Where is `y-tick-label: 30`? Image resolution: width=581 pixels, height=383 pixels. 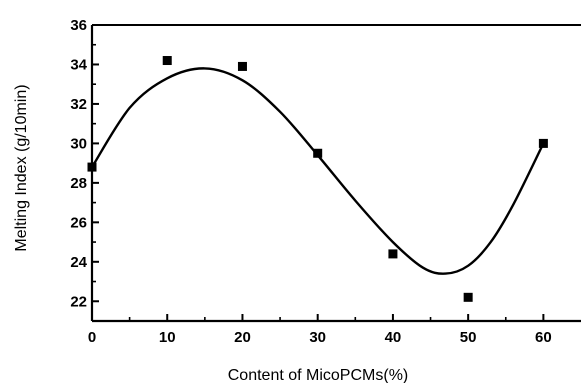
y-tick-label: 30 is located at coordinates (78, 143).